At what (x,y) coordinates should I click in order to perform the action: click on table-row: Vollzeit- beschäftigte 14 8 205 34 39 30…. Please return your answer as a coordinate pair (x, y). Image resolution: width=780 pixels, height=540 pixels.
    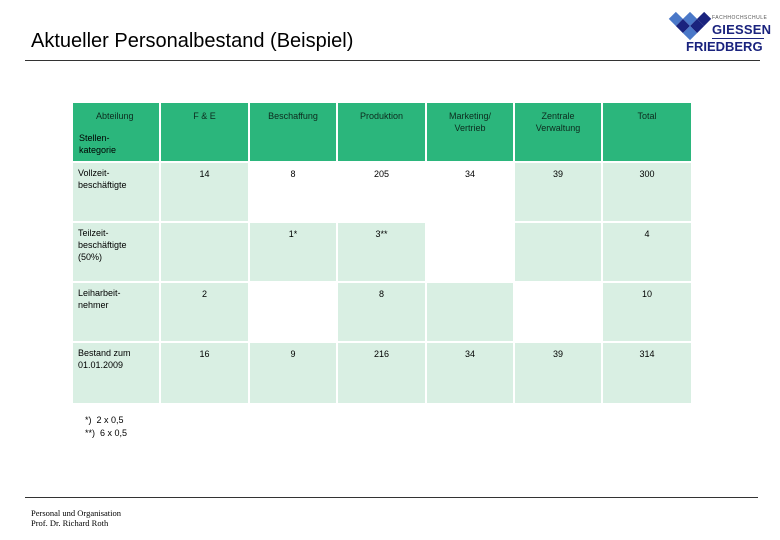
    Looking at the image, I should click on (382, 193).